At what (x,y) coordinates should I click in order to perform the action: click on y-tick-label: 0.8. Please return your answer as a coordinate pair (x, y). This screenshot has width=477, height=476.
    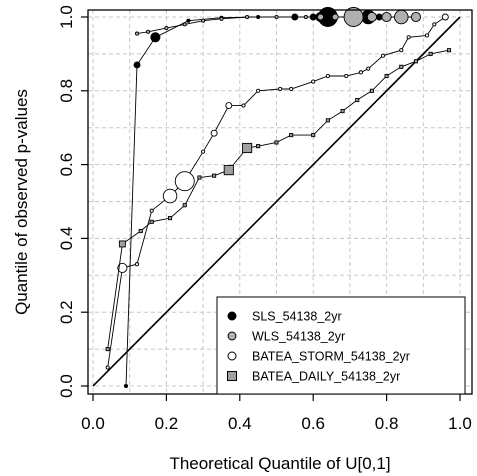
    Looking at the image, I should click on (66, 91).